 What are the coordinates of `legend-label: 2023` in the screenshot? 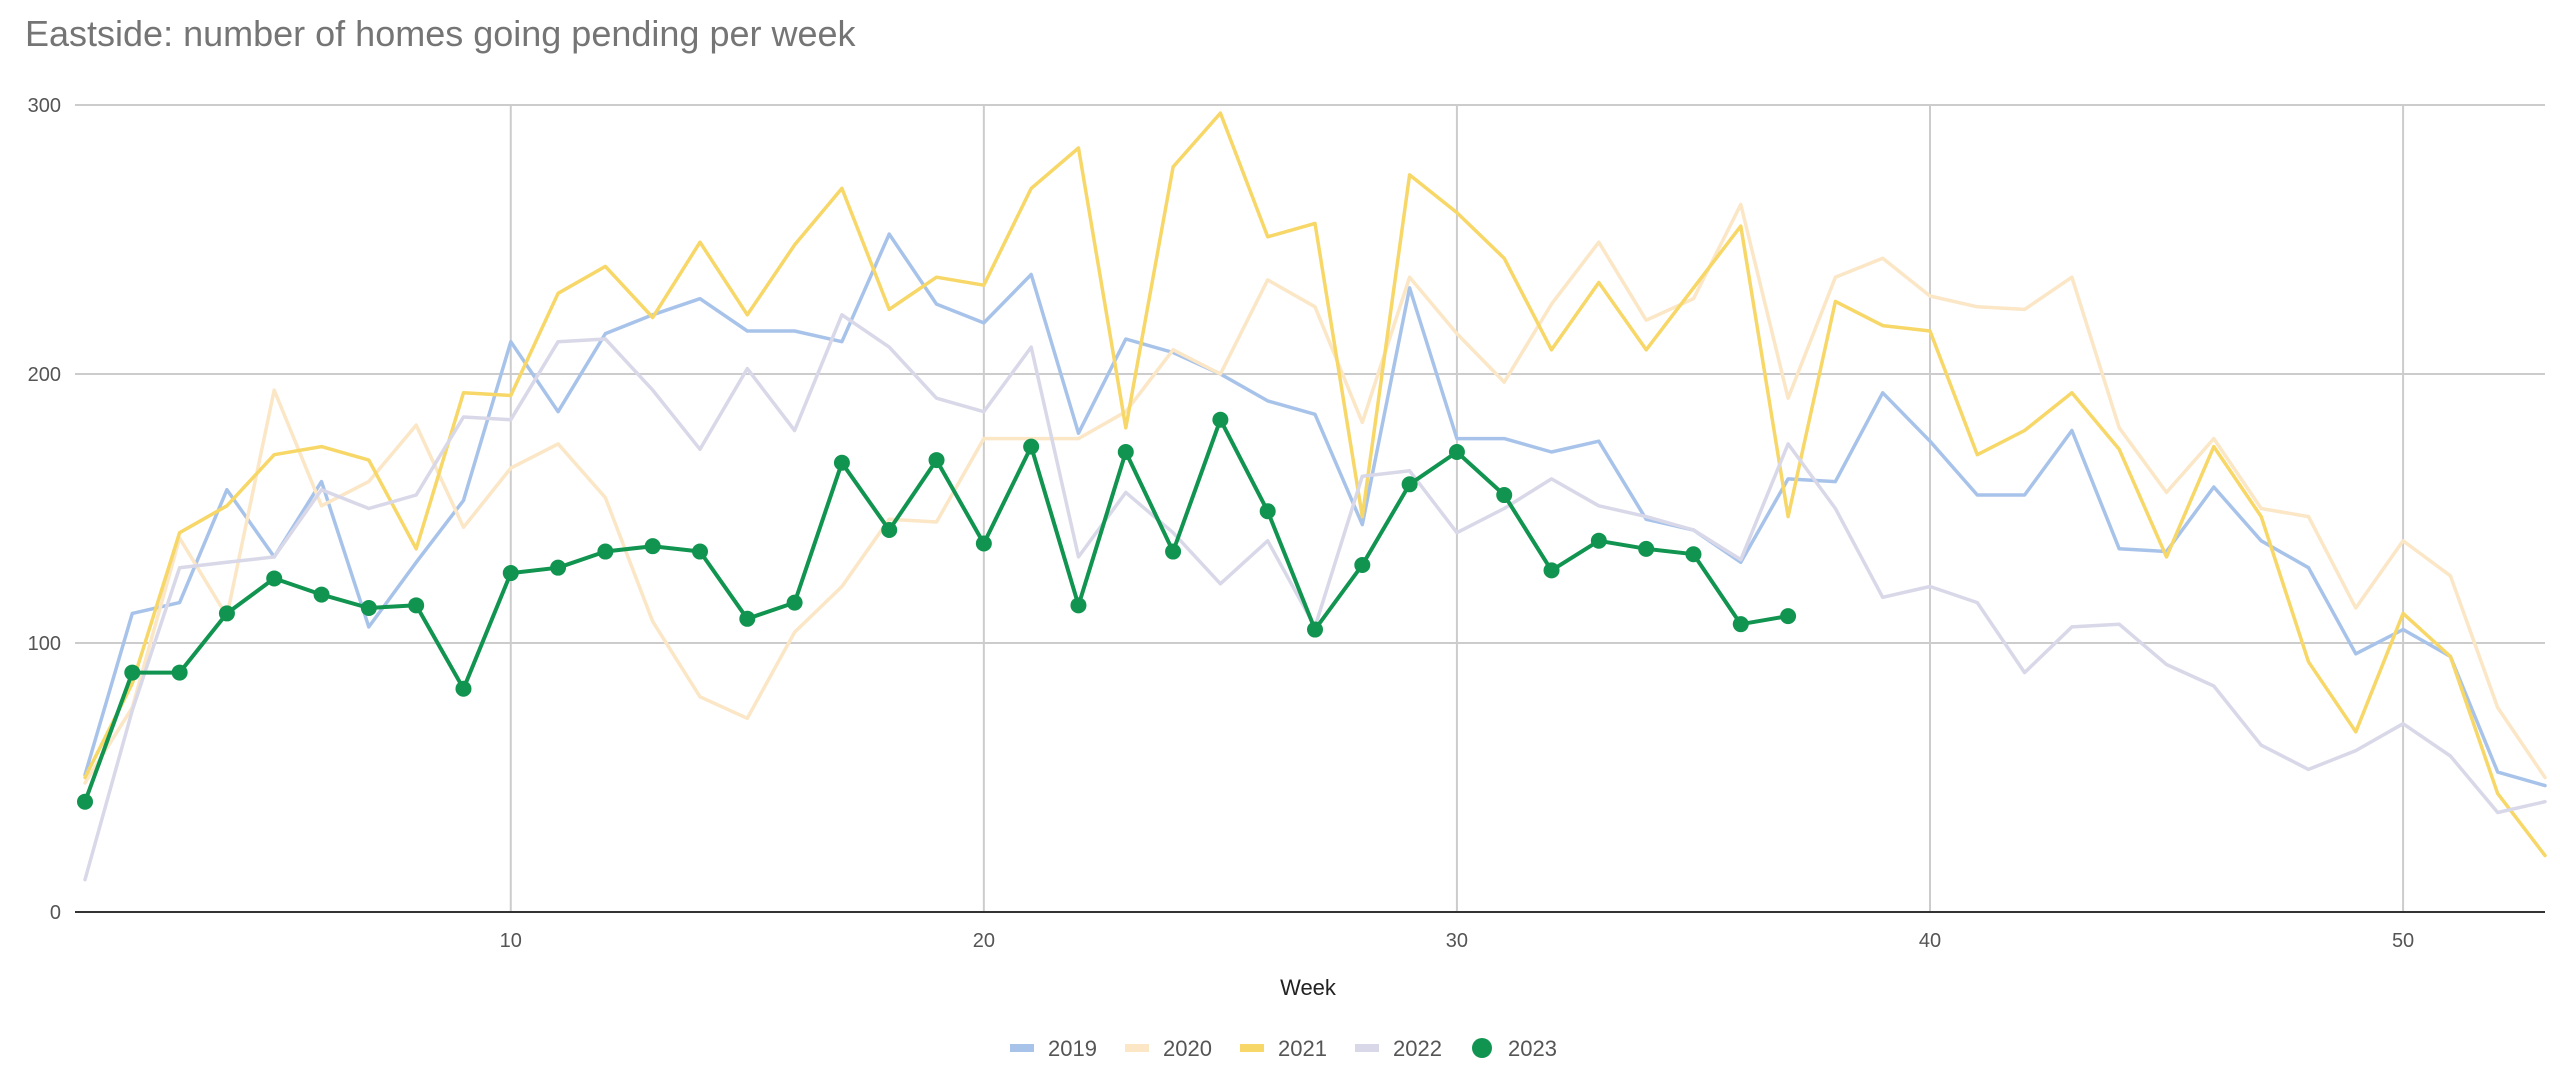 It's located at (1532, 1048).